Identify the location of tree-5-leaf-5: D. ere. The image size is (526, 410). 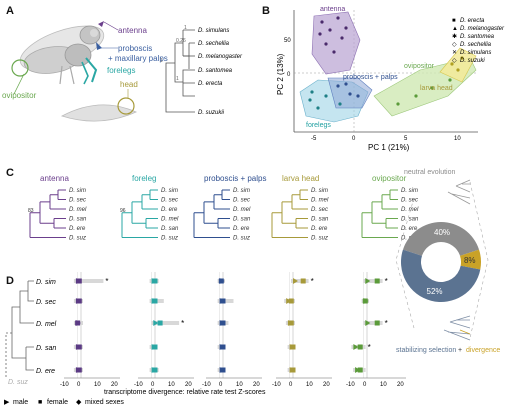
(409, 229).